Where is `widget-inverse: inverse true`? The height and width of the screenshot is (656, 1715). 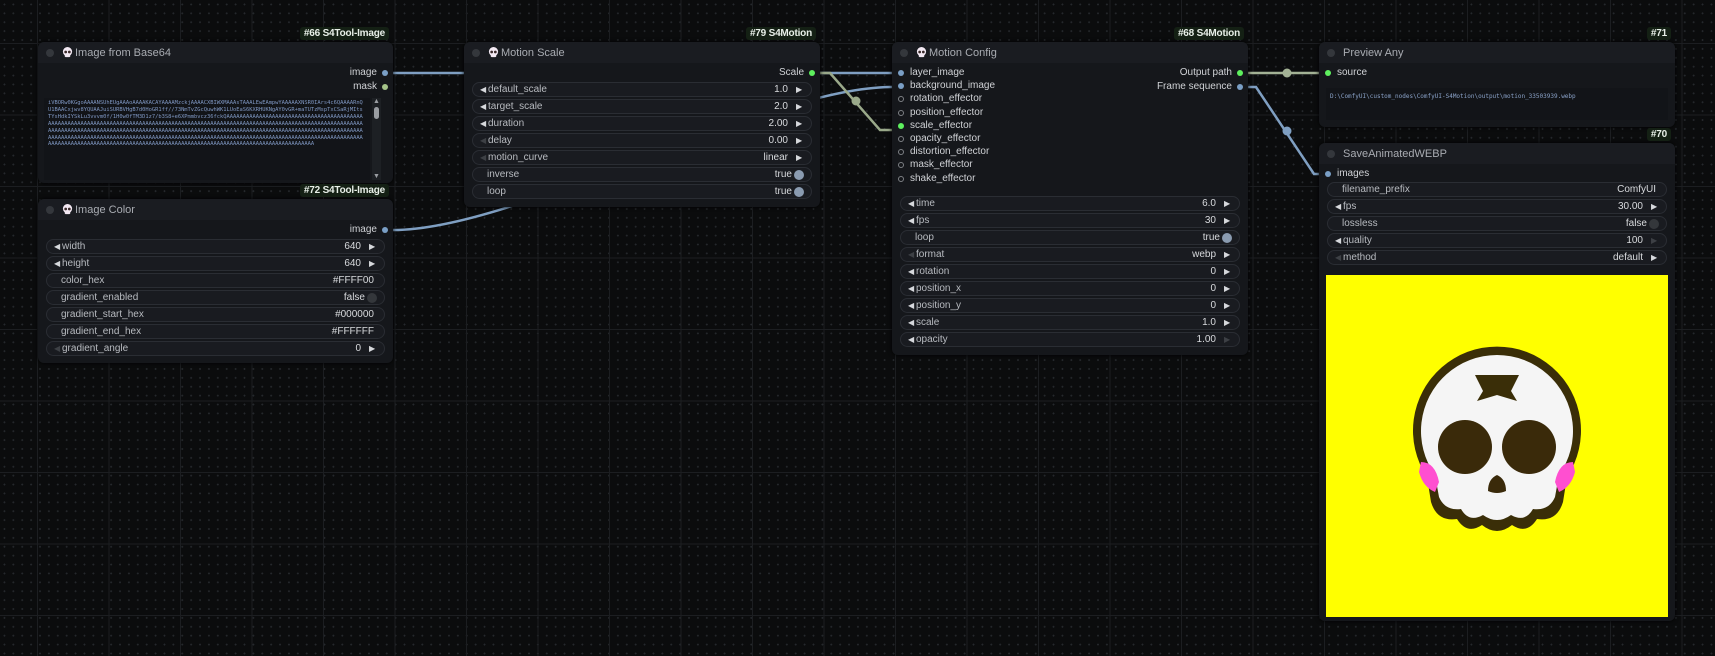 widget-inverse: inverse true is located at coordinates (642, 174).